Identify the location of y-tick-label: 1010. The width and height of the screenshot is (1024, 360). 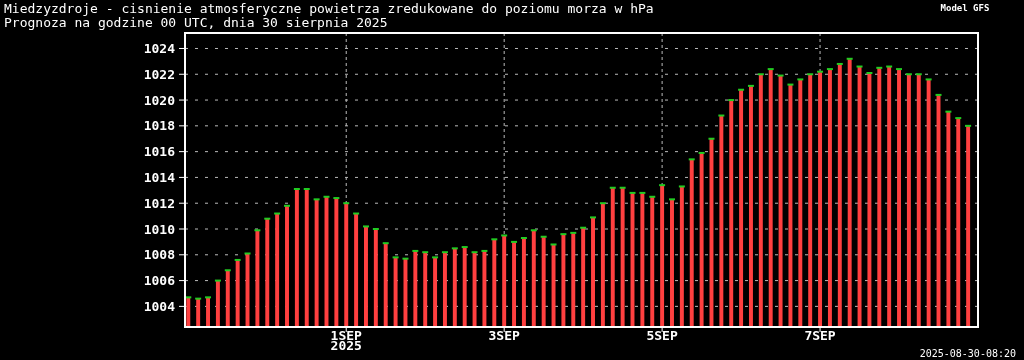
(159, 229).